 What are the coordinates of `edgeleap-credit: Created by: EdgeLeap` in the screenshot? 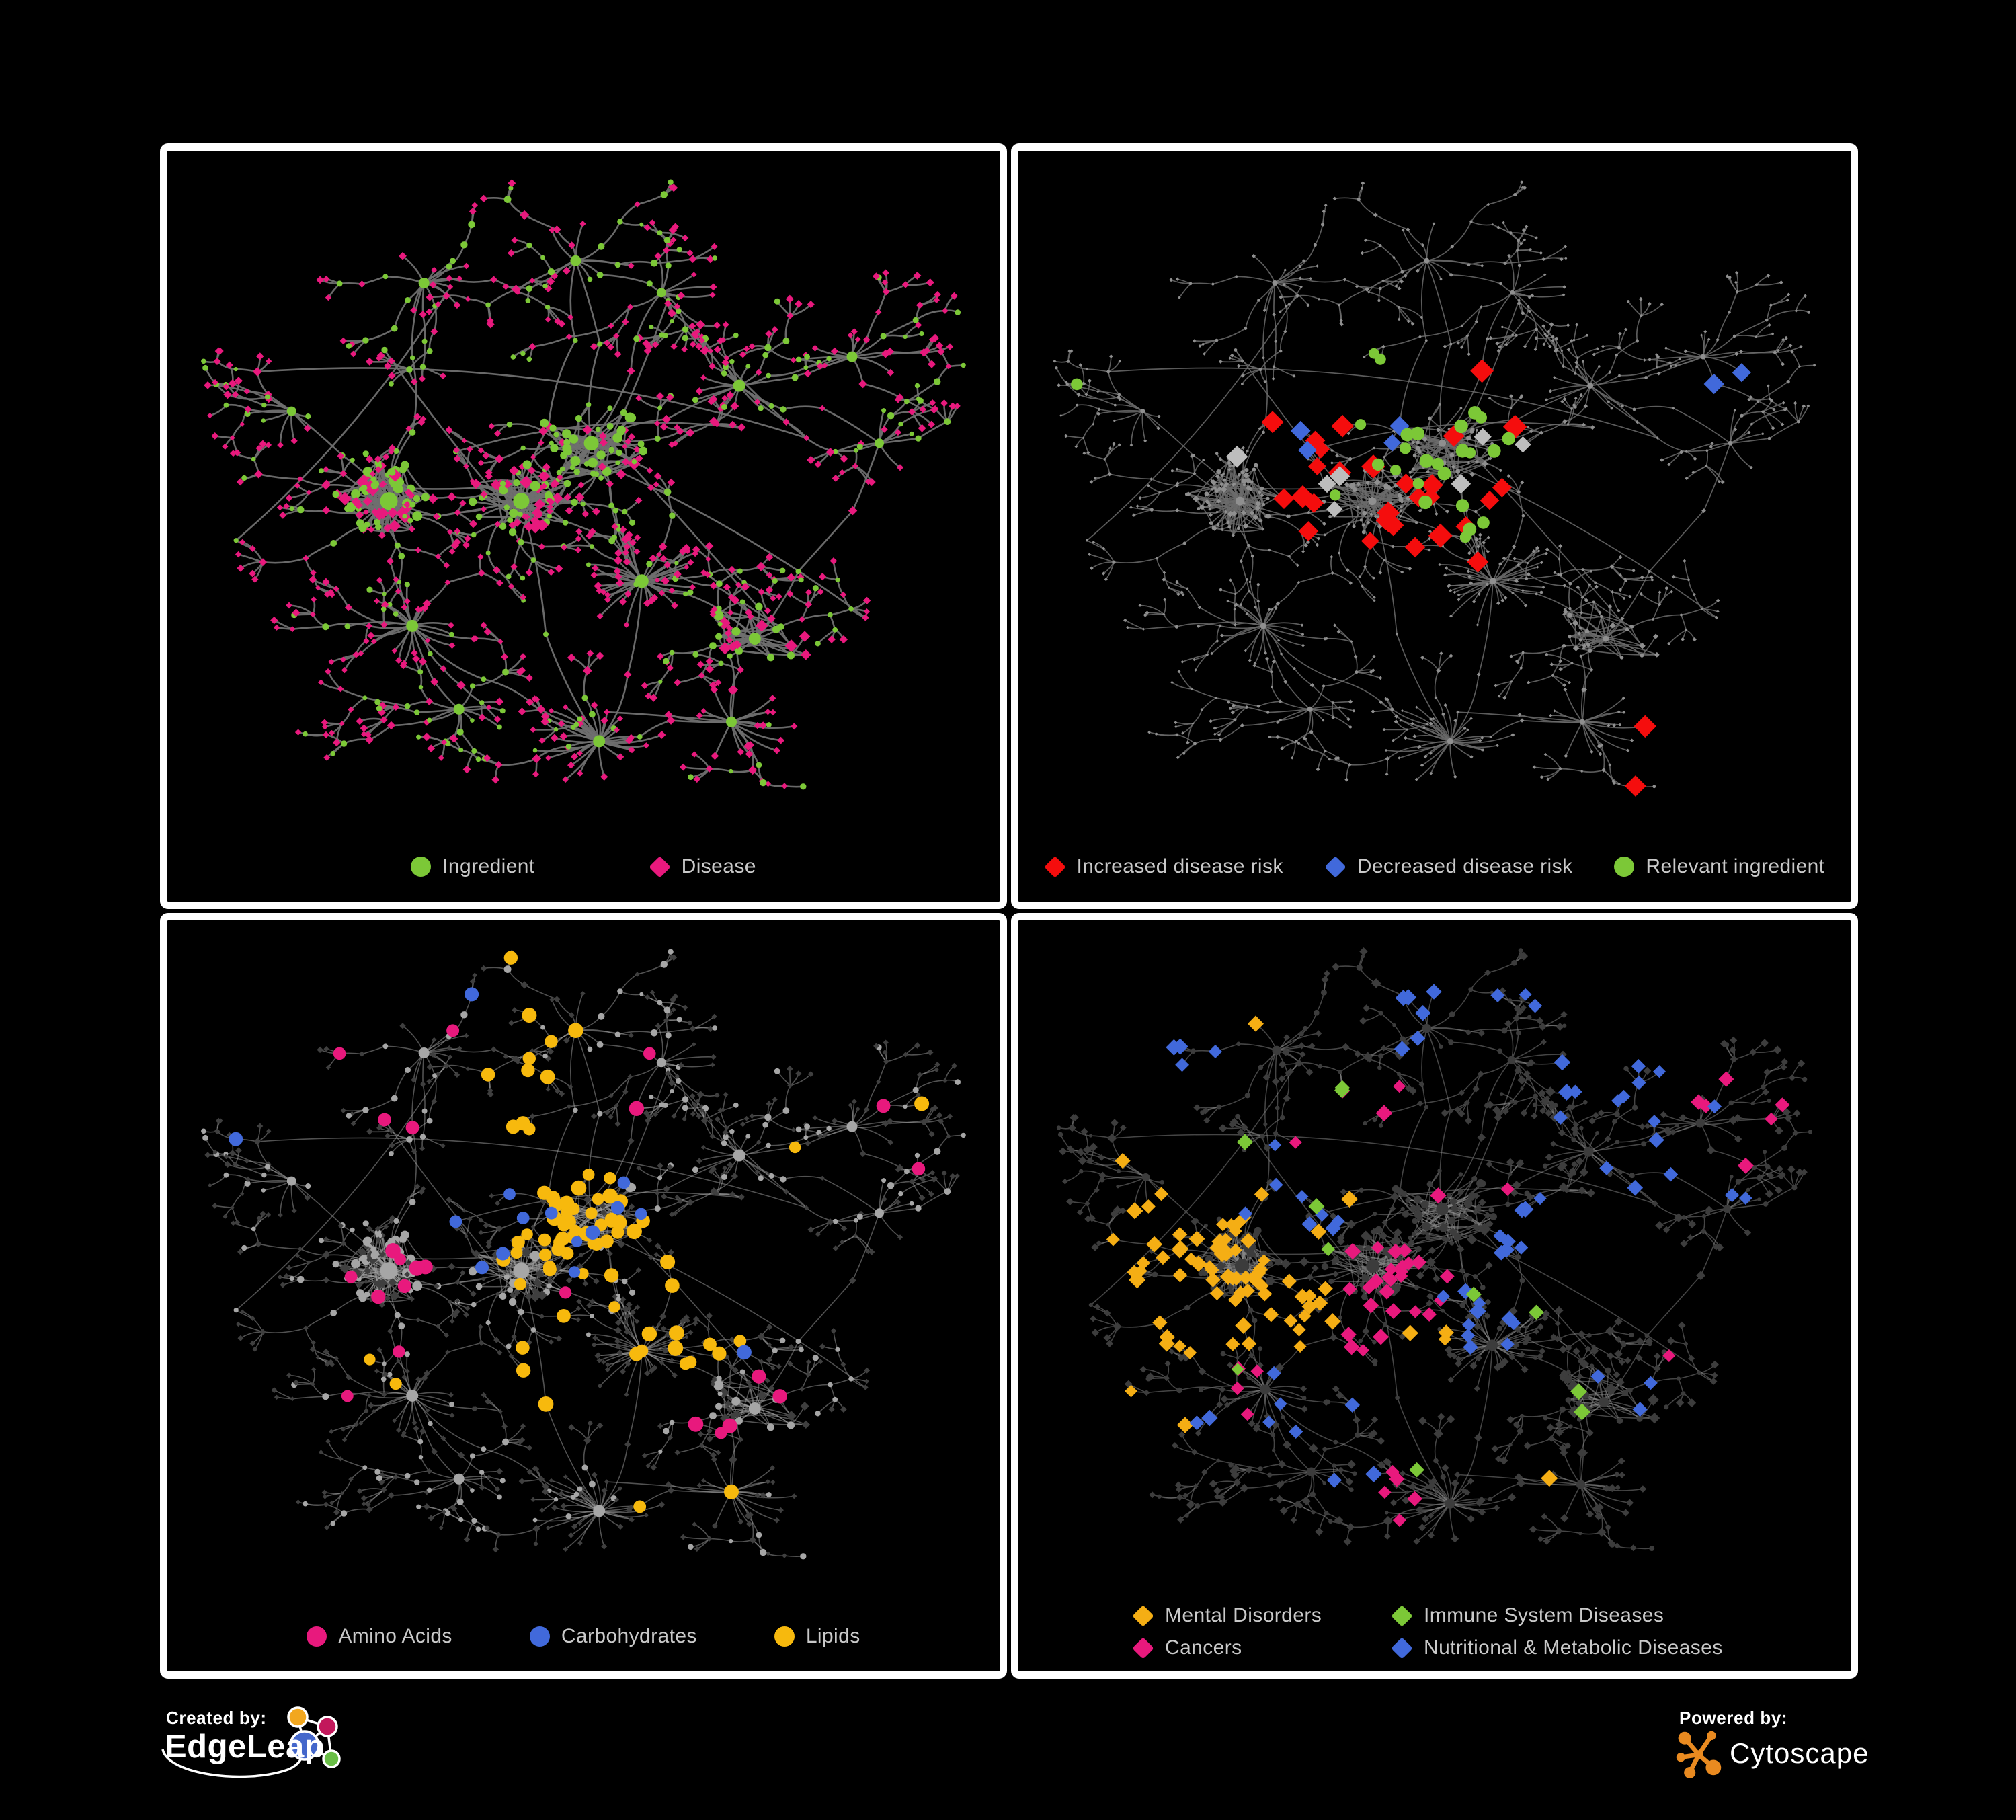 It's located at (274, 1751).